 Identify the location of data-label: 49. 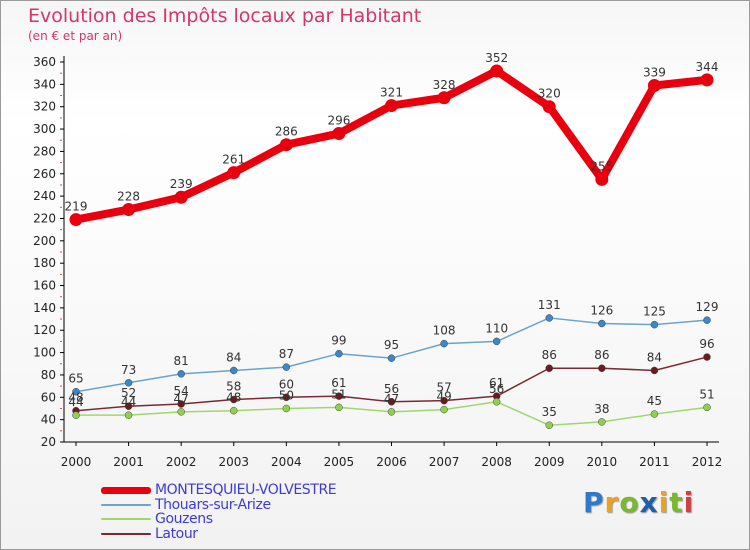
(443, 397).